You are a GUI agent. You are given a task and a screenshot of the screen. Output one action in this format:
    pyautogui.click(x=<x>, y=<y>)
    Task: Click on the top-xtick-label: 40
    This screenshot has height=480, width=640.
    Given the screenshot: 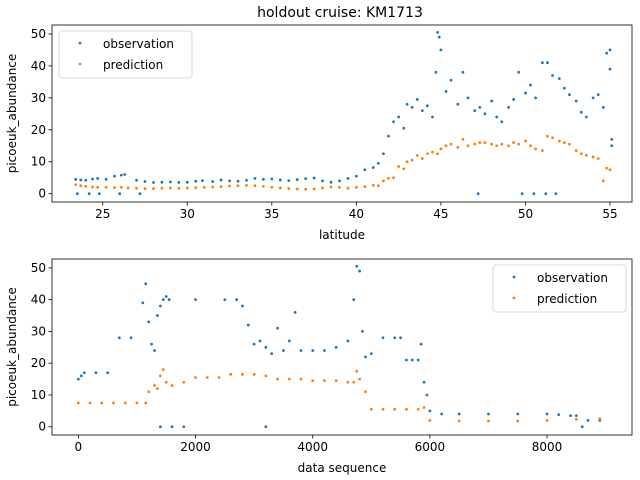 What is the action you would take?
    pyautogui.click(x=356, y=214)
    